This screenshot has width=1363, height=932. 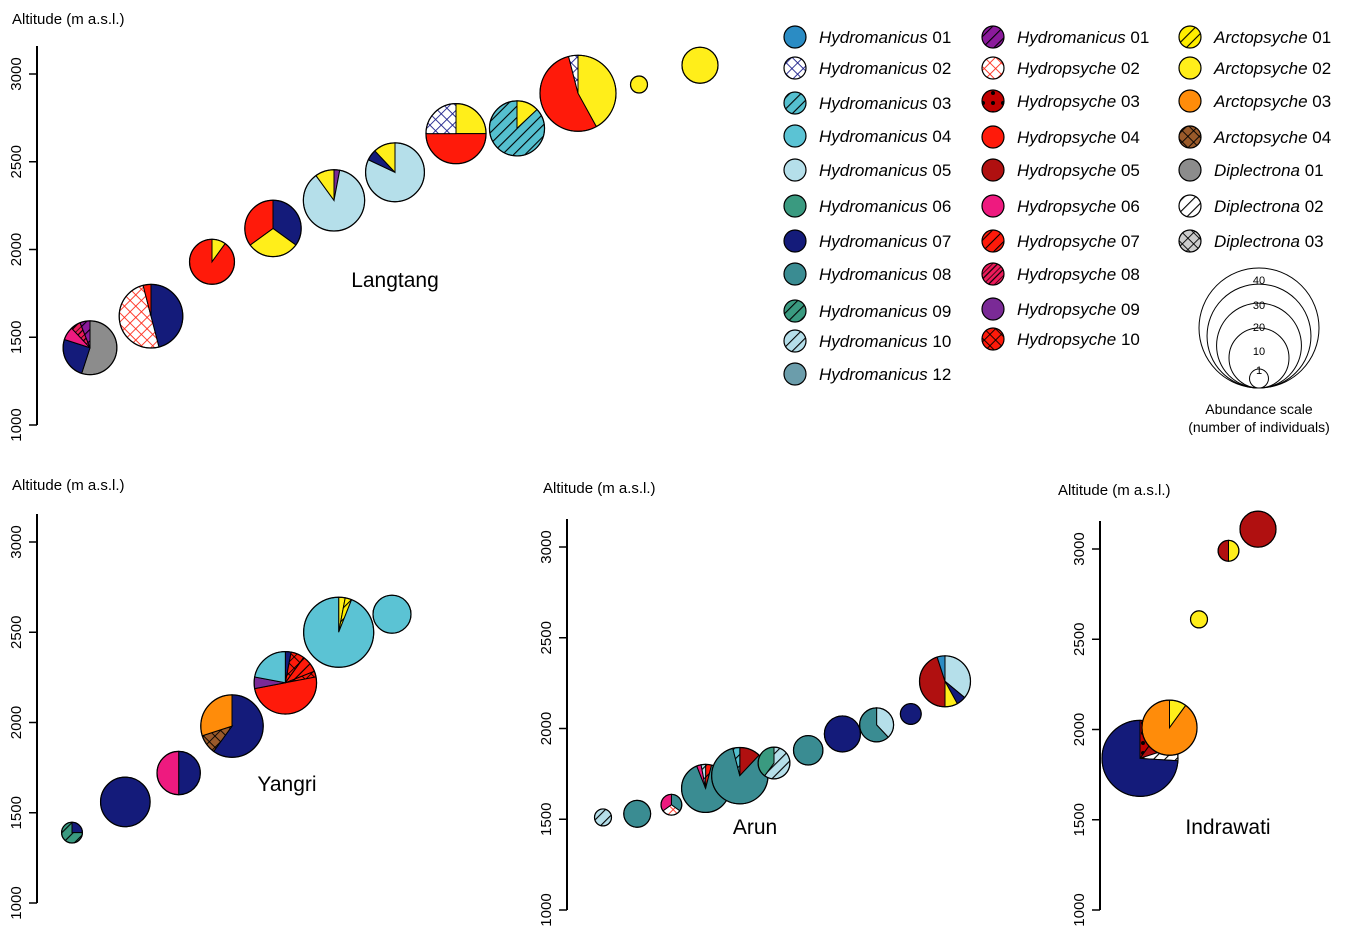 I want to click on pie-slice-Y05, so click(x=1223, y=550).